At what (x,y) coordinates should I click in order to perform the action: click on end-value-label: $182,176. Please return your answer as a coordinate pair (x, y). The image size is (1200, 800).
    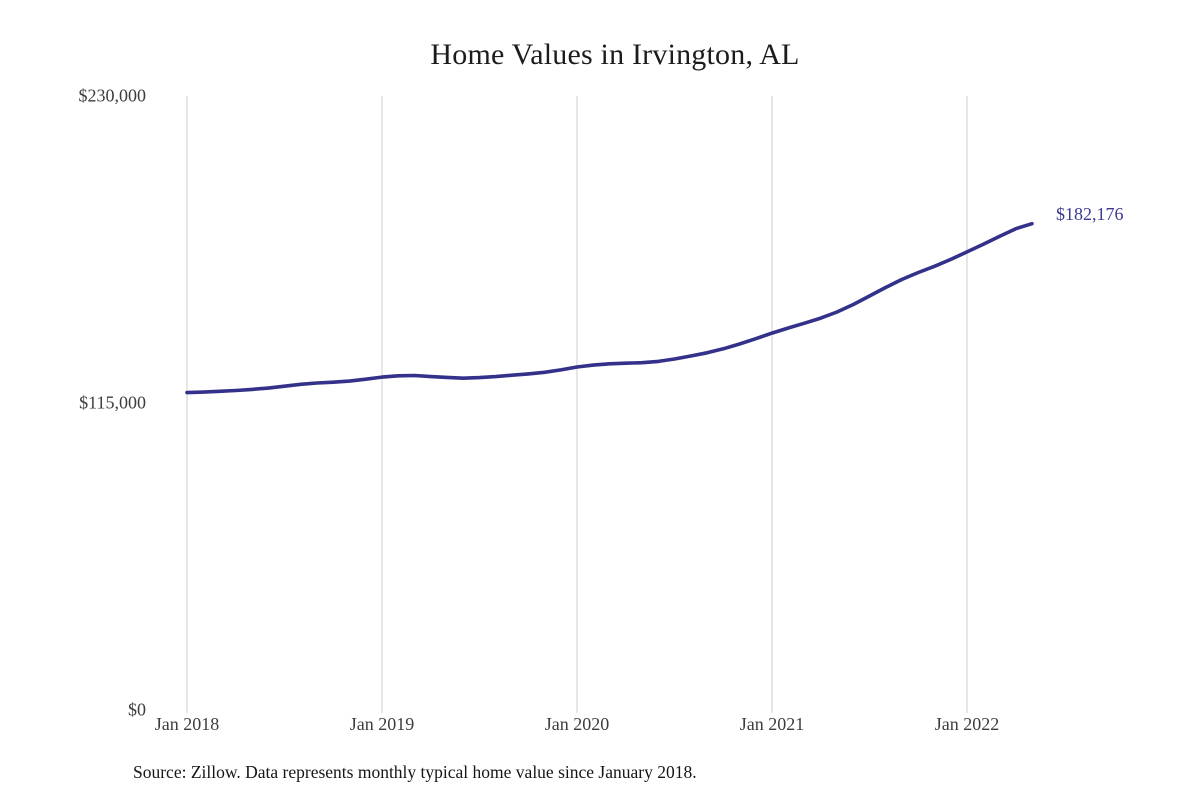
    Looking at the image, I should click on (1090, 214).